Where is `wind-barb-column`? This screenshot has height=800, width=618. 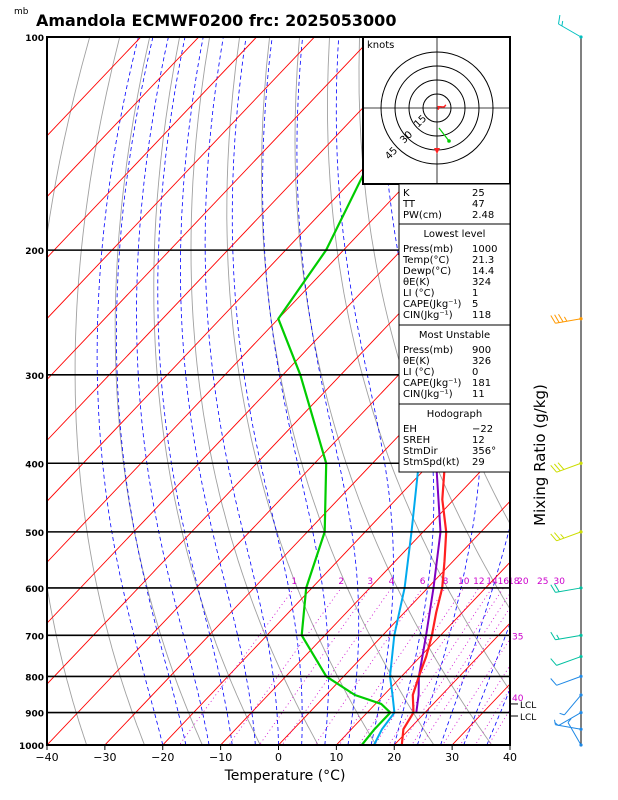
wind-barb-column is located at coordinates (566, 381).